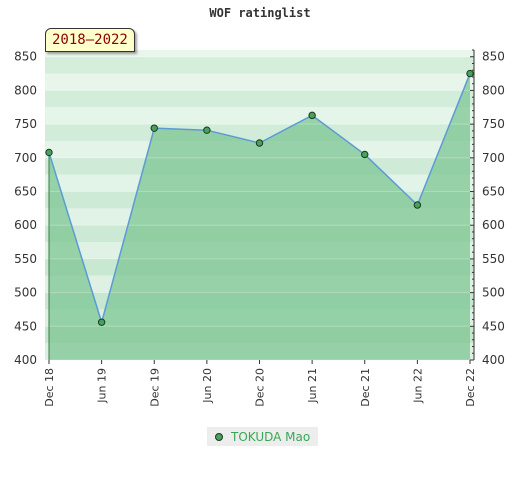 The image size is (520, 480). I want to click on y-tick-label-right: 850, so click(493, 57).